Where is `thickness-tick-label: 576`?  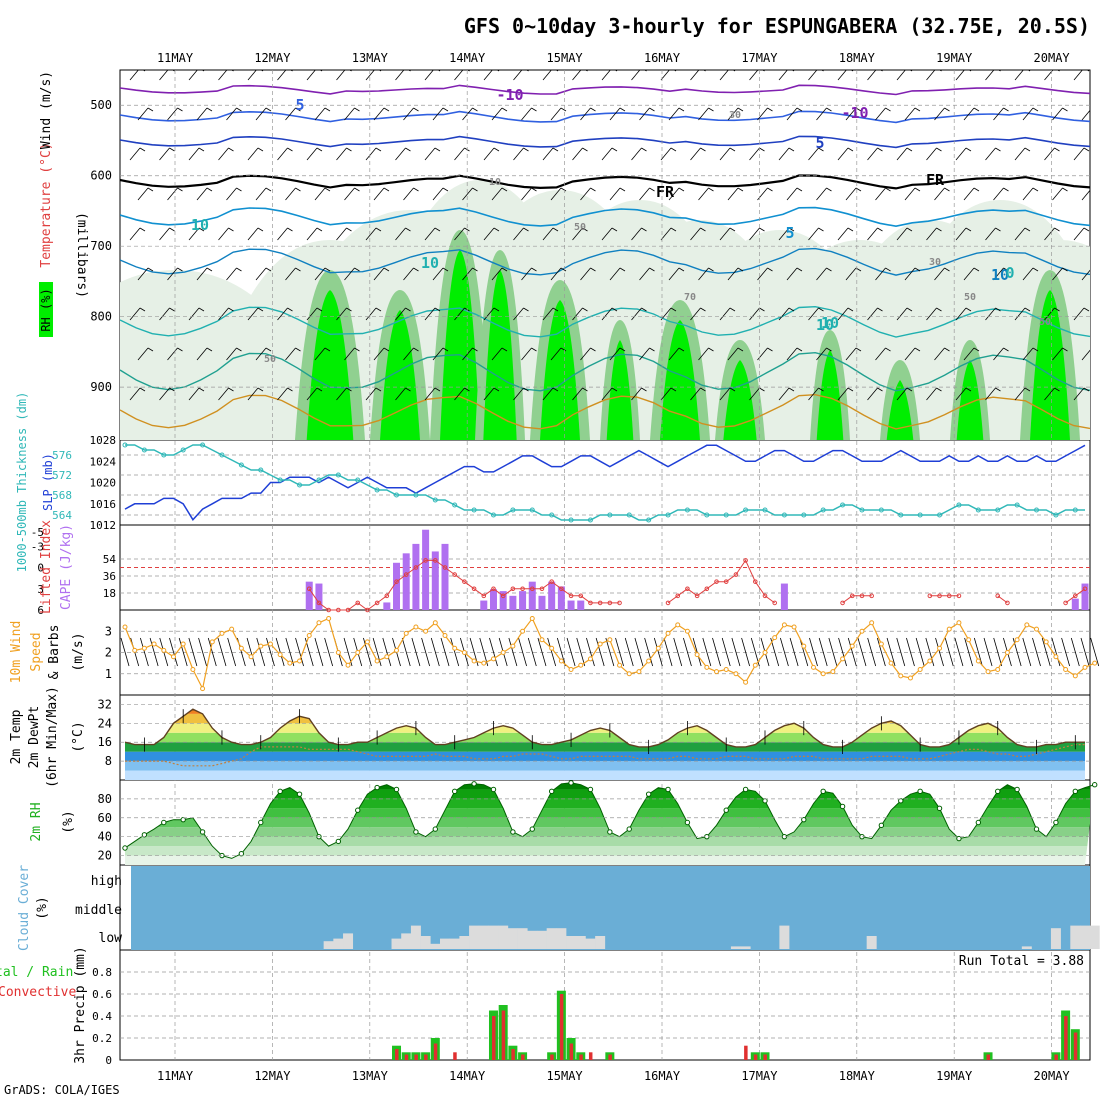
thickness-tick-label: 576 is located at coordinates (62, 455).